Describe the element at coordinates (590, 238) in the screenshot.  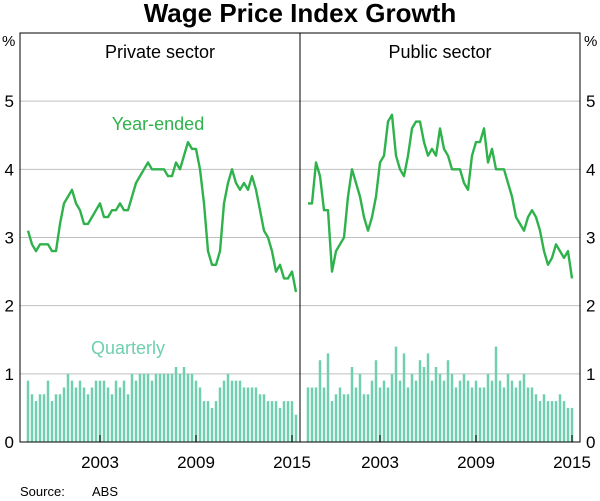
I see `y-tick-label-right: 3` at that location.